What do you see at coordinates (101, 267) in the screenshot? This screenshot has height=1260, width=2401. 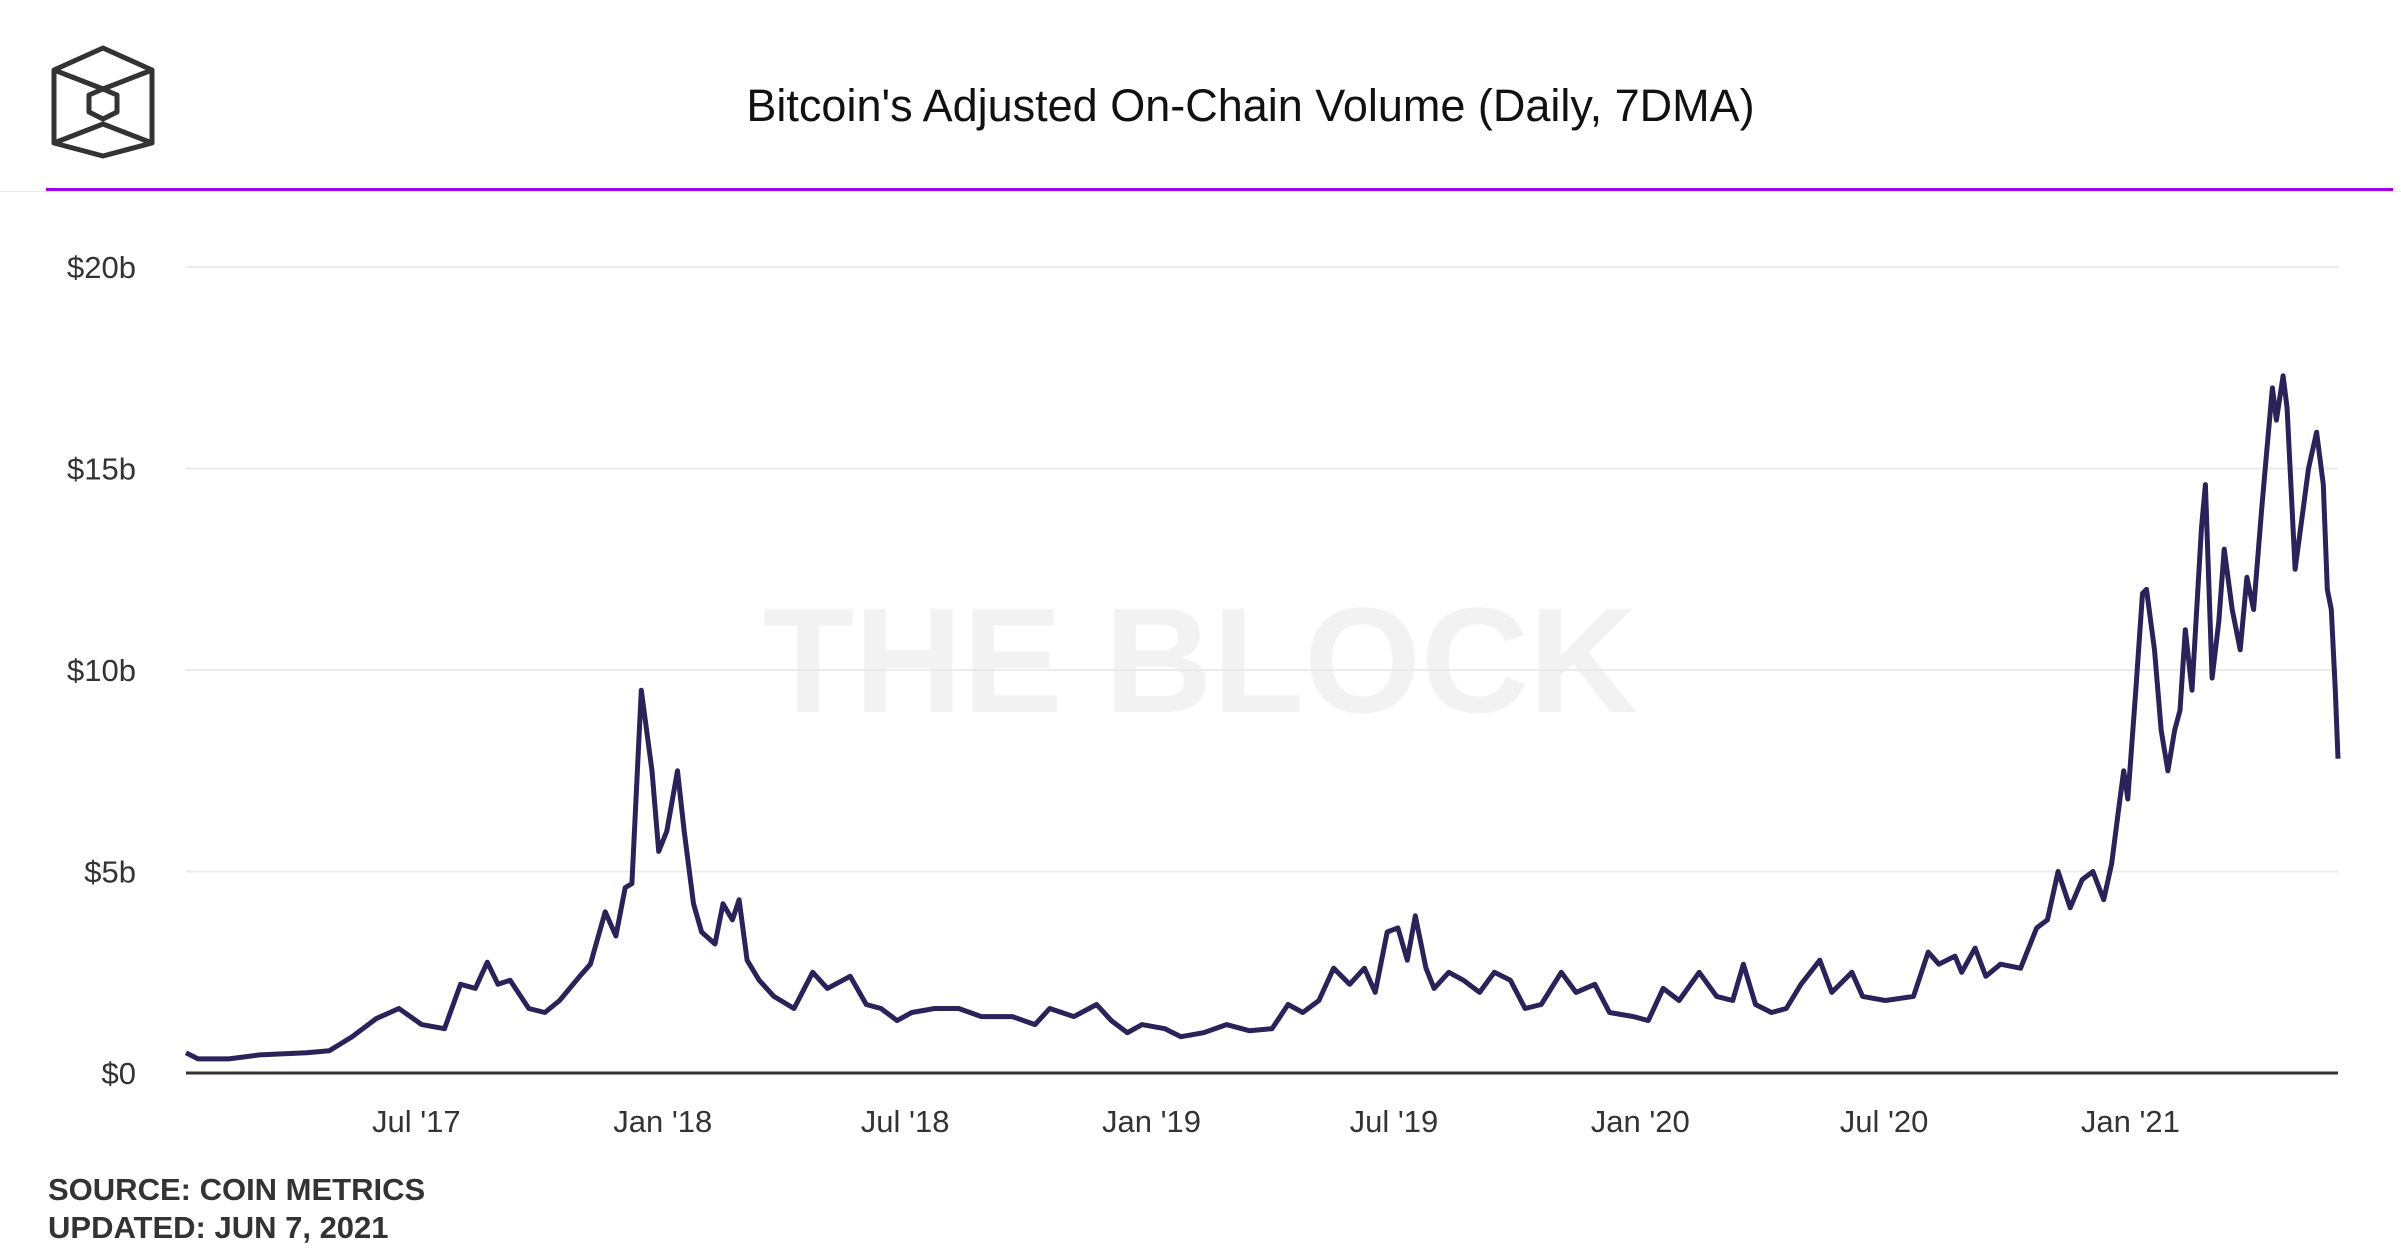 I see `y-tick-label: $20b` at bounding box center [101, 267].